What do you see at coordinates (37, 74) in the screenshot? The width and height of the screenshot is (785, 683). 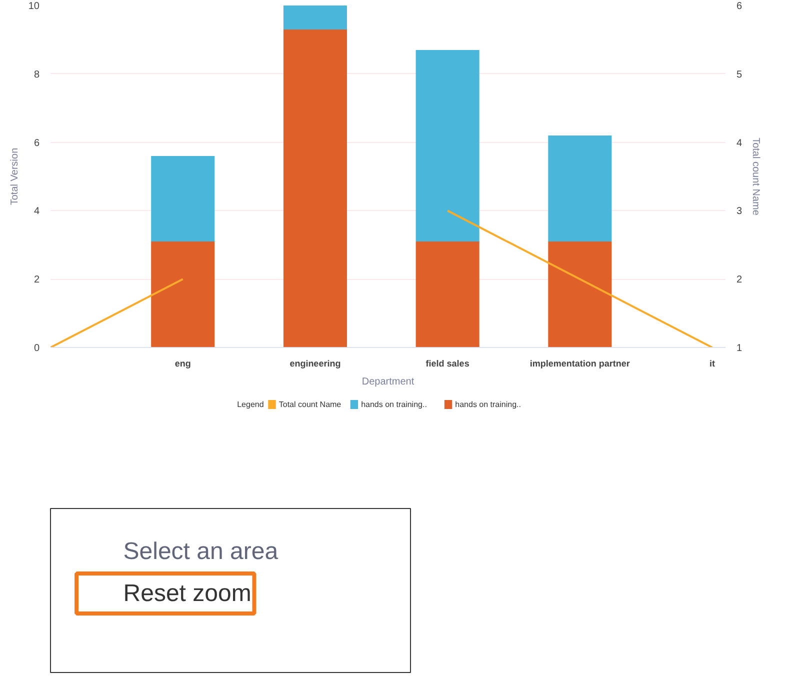 I see `y-tick-label: 8` at bounding box center [37, 74].